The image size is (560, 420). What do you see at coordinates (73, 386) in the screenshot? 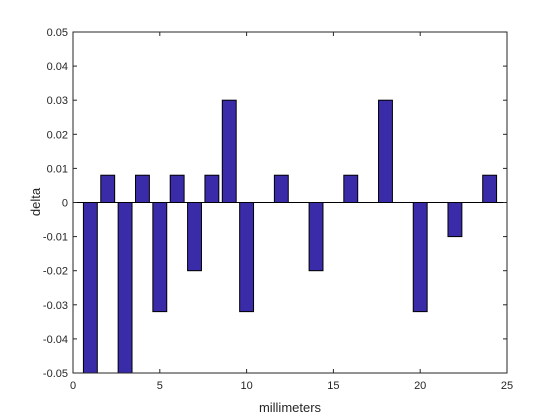
I see `x-tick-label: 0` at bounding box center [73, 386].